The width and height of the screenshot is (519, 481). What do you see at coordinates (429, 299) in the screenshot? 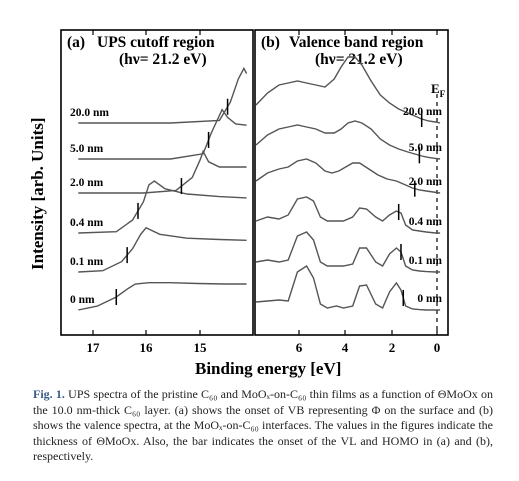
I see `panel-b-thickness-label: 0 nm` at bounding box center [429, 299].